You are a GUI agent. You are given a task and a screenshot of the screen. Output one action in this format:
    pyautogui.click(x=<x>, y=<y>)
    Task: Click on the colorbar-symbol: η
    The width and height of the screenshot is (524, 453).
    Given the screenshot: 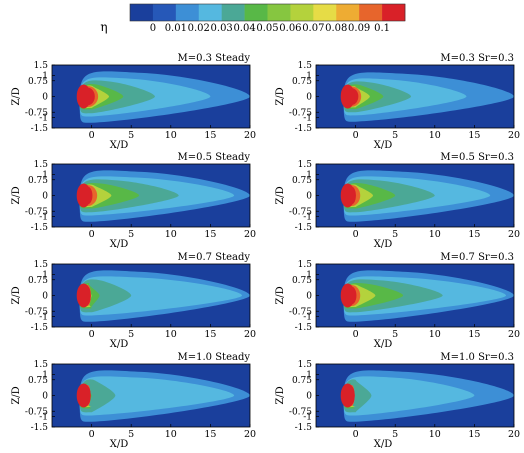 What is the action you would take?
    pyautogui.click(x=103, y=27)
    